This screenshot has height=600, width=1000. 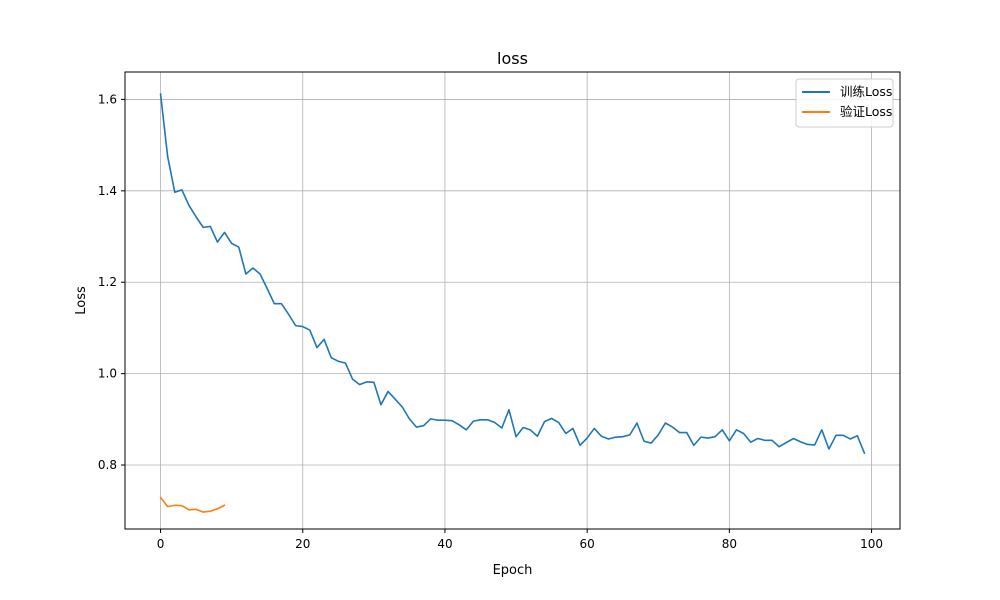 I want to click on legend: 训练Loss 验证Loss, so click(x=844, y=103).